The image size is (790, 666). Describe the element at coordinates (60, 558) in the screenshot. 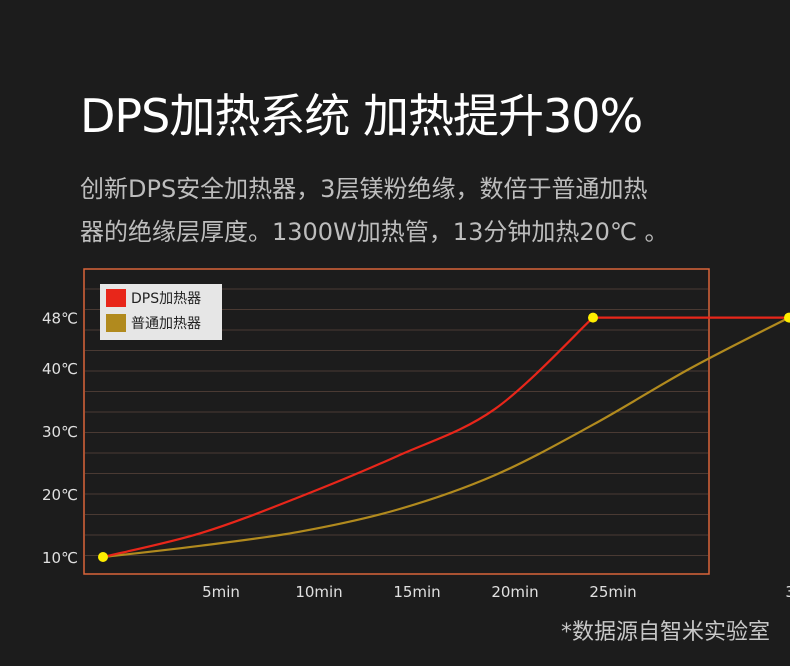

I see `y-tick-label: 10℃` at that location.